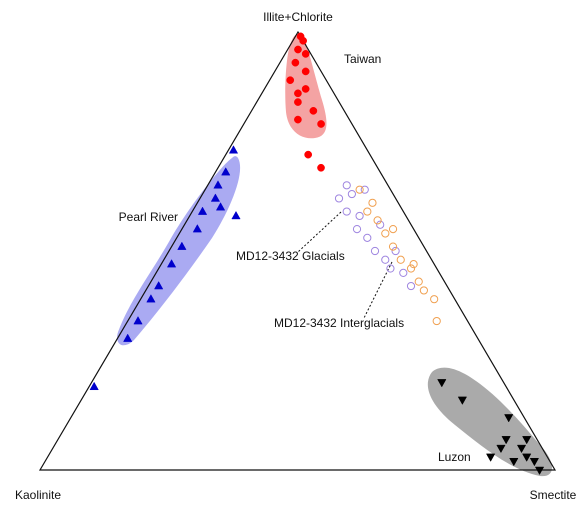 Image resolution: width=585 pixels, height=506 pixels. I want to click on vertex-label: Smectite, so click(553, 495).